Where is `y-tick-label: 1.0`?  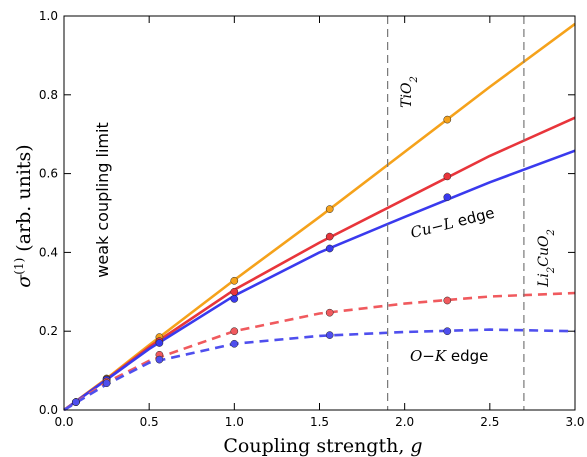
y-tick-label: 1.0 is located at coordinates (48, 16).